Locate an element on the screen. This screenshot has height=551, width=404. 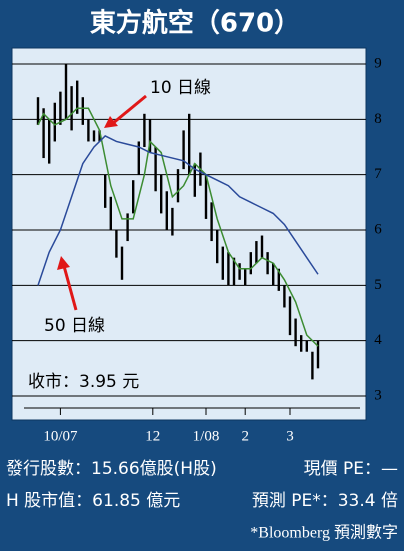
close-annotation: 收市：3.95 元 is located at coordinates (83, 382).